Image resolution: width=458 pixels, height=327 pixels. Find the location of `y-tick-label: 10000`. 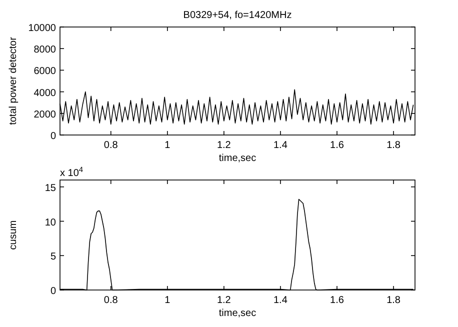

y-tick-label: 10000 is located at coordinates (42, 28).